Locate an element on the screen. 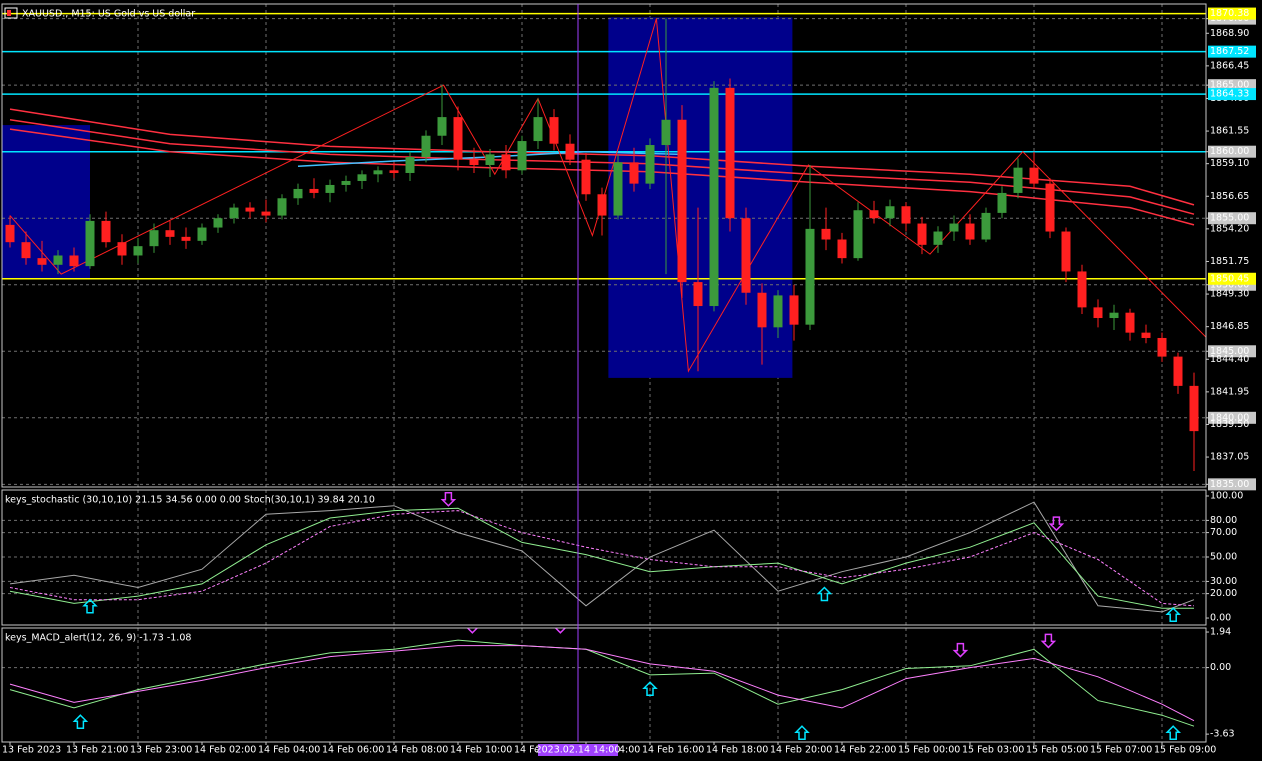 The height and width of the screenshot is (761, 1262). level-label: 1867.52 is located at coordinates (1229, 51).